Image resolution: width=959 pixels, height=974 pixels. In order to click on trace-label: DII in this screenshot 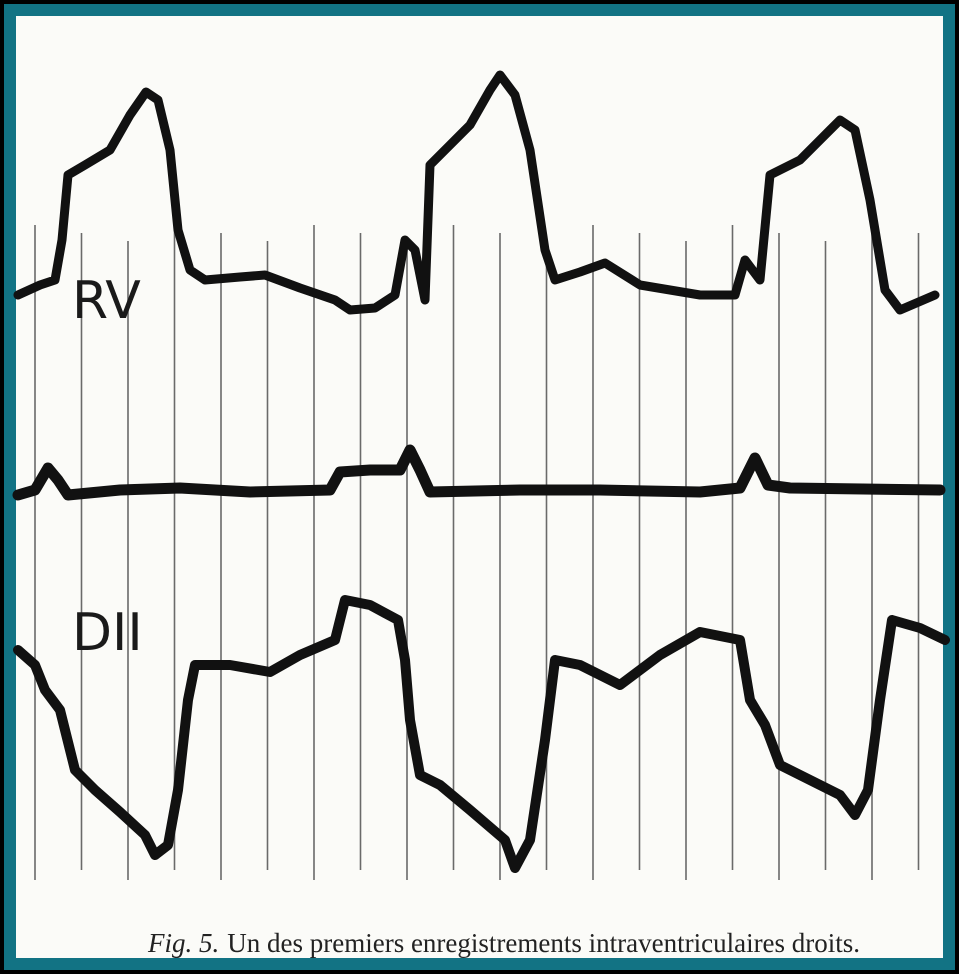, I will do `click(107, 633)`.